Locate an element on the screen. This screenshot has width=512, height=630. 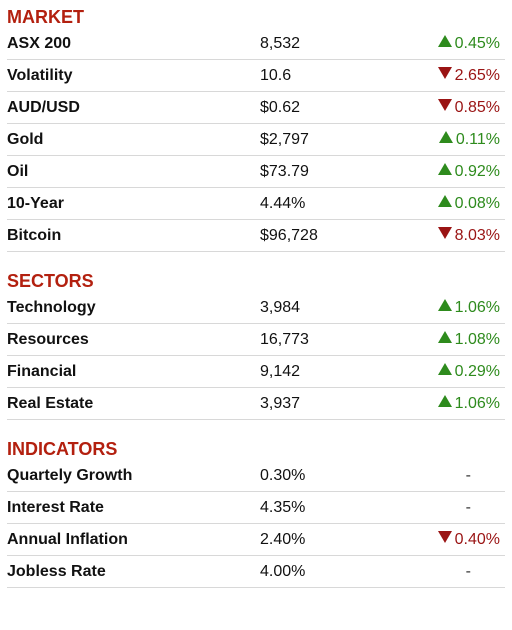
row-change: 0.85% is located at coordinates (452, 107).